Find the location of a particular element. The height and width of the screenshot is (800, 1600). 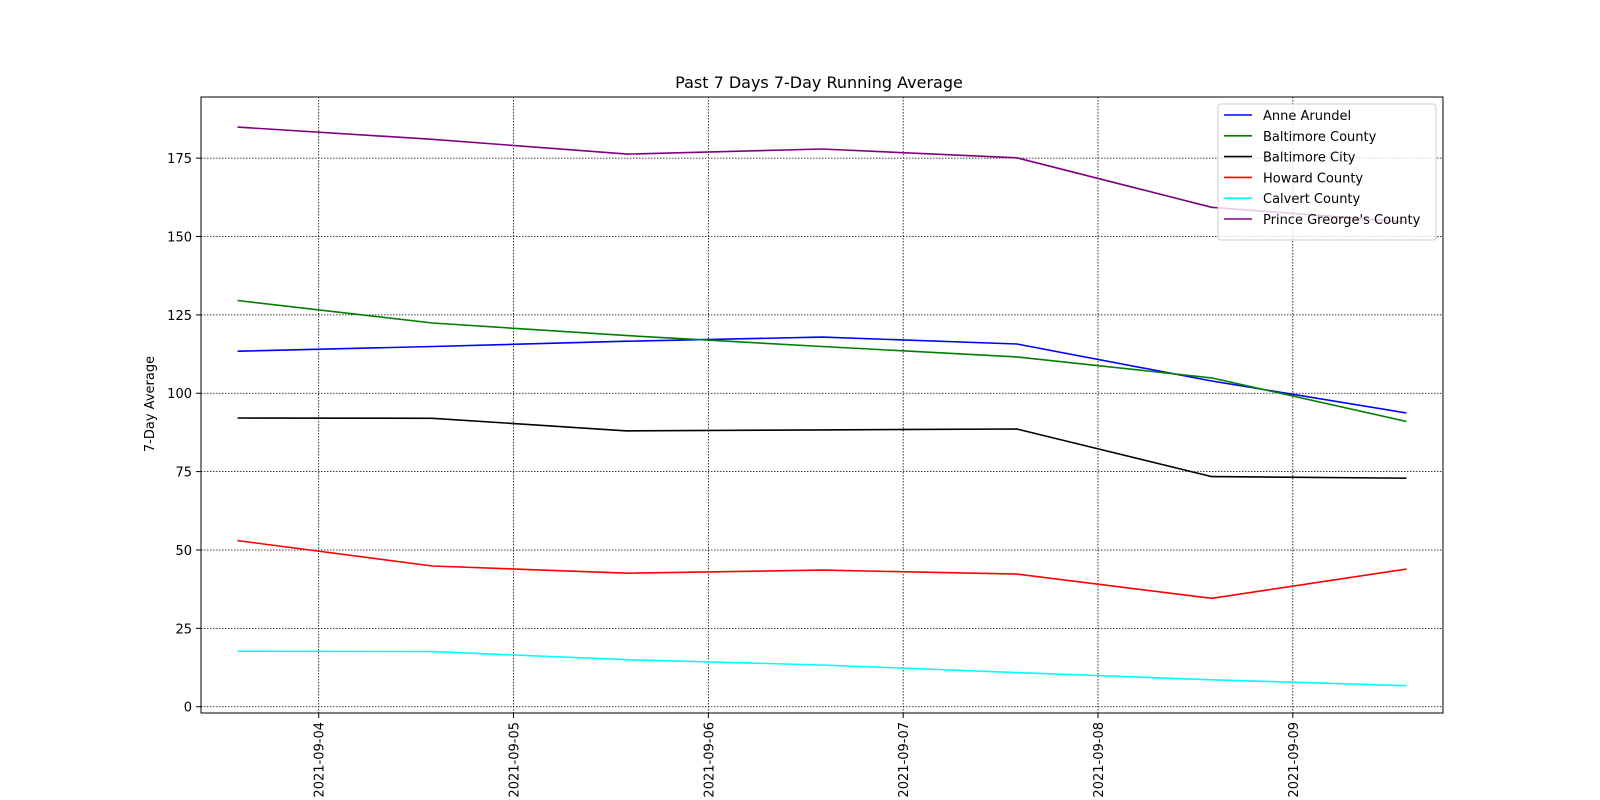

y-axis-label: 7-Day Average is located at coordinates (150, 404).